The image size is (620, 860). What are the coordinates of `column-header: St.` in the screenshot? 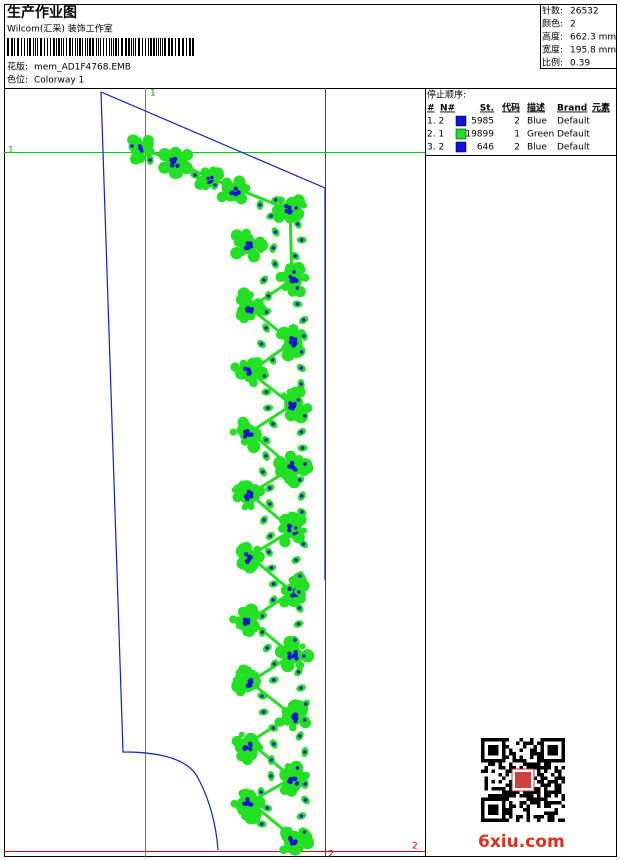 It's located at (487, 109).